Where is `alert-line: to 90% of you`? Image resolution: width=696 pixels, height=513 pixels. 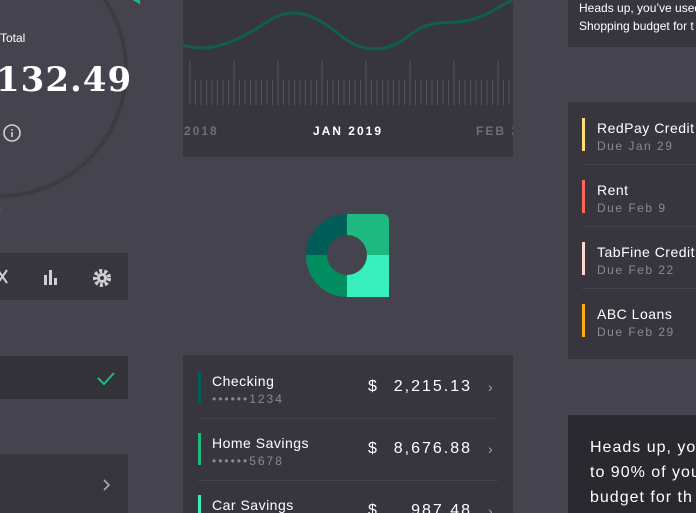
alert-line: to 90% of you is located at coordinates (643, 472).